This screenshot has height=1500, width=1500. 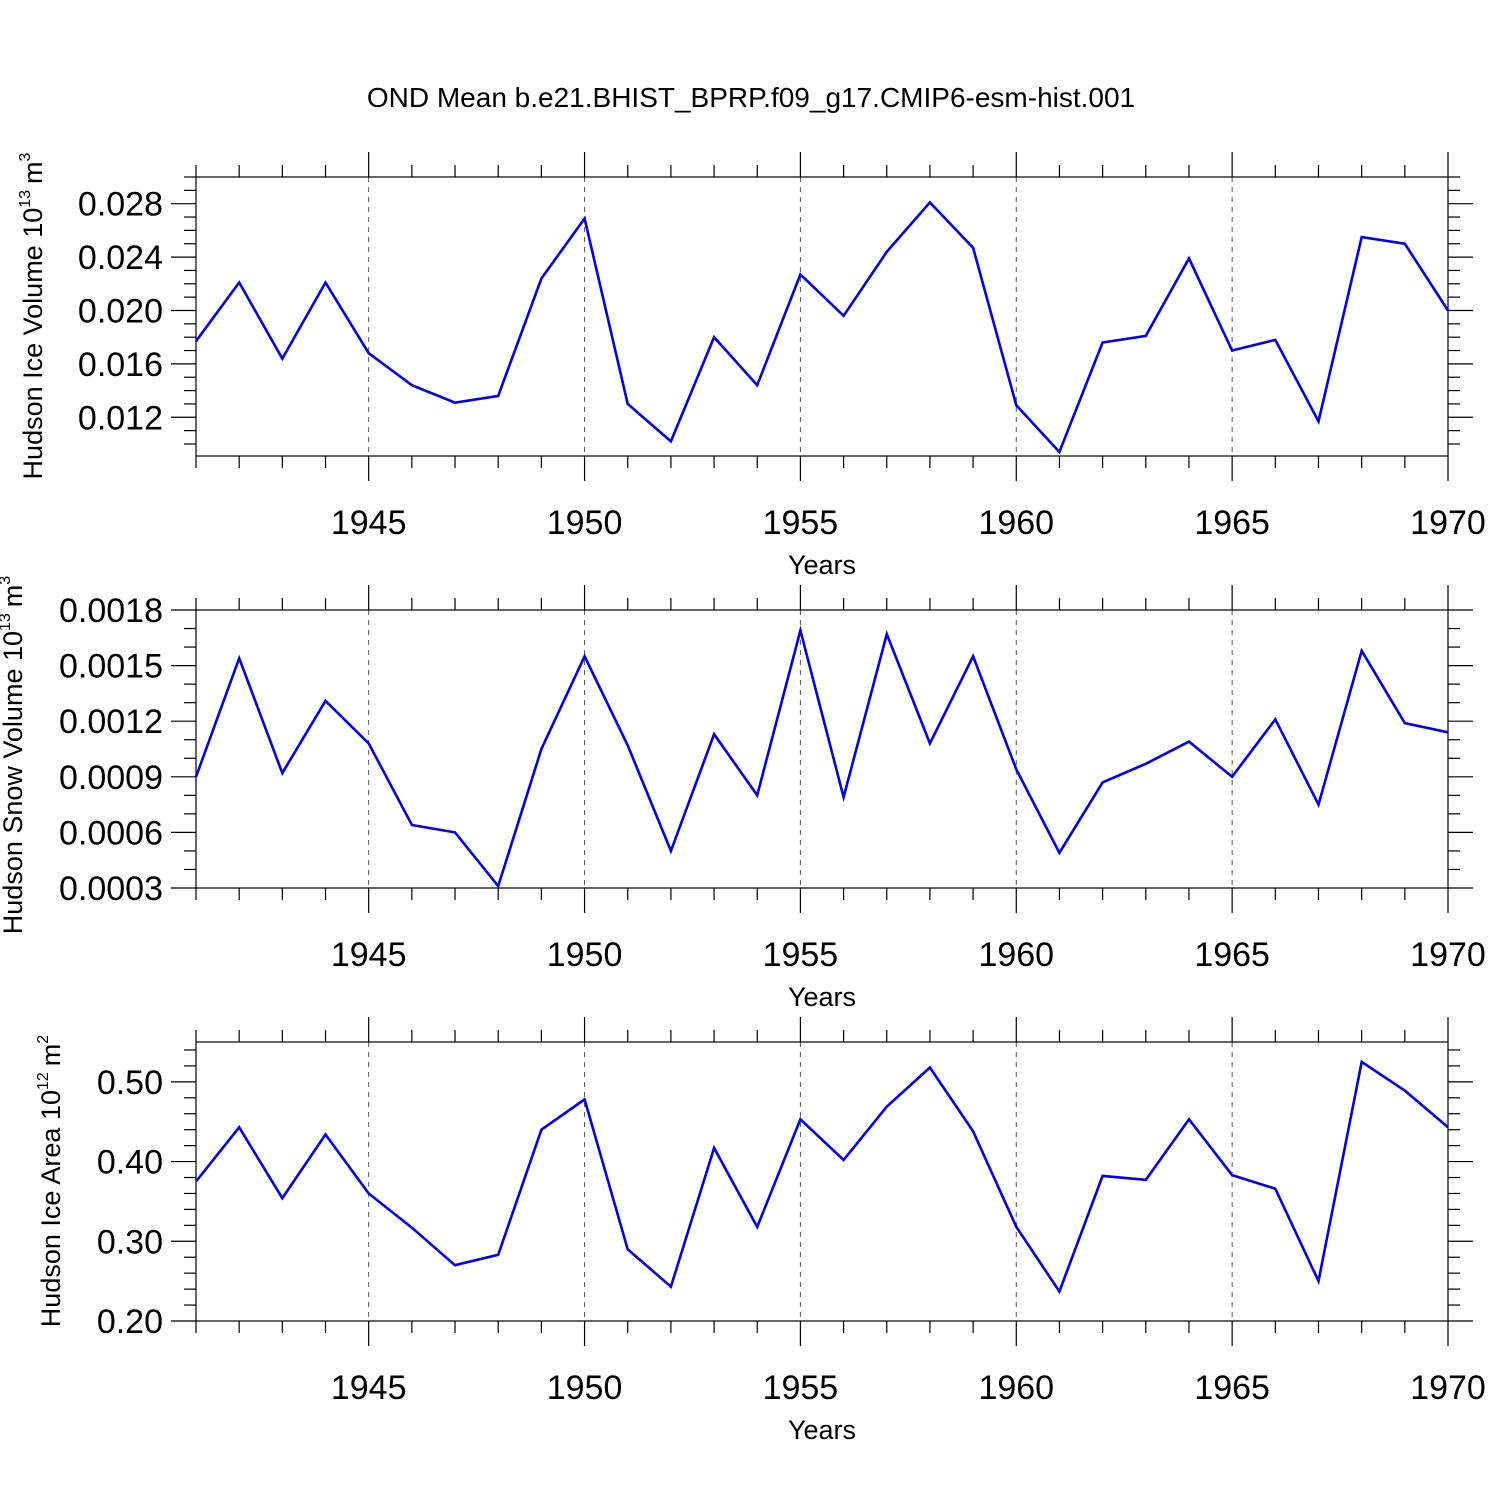 What do you see at coordinates (14, 782) in the screenshot?
I see `y-axis-title-text: Hudson Snow Volume 10` at bounding box center [14, 782].